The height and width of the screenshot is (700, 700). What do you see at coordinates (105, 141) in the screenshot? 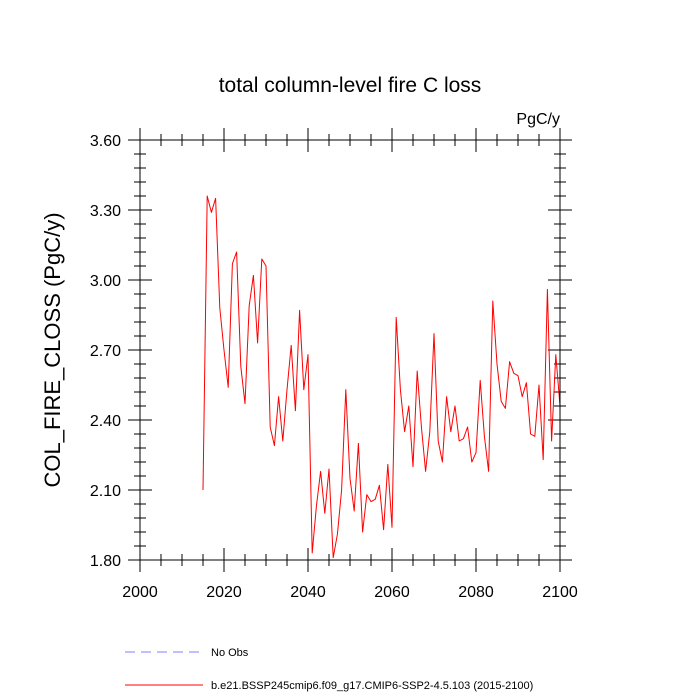
I see `y-tick-label: 3.60` at bounding box center [105, 141].